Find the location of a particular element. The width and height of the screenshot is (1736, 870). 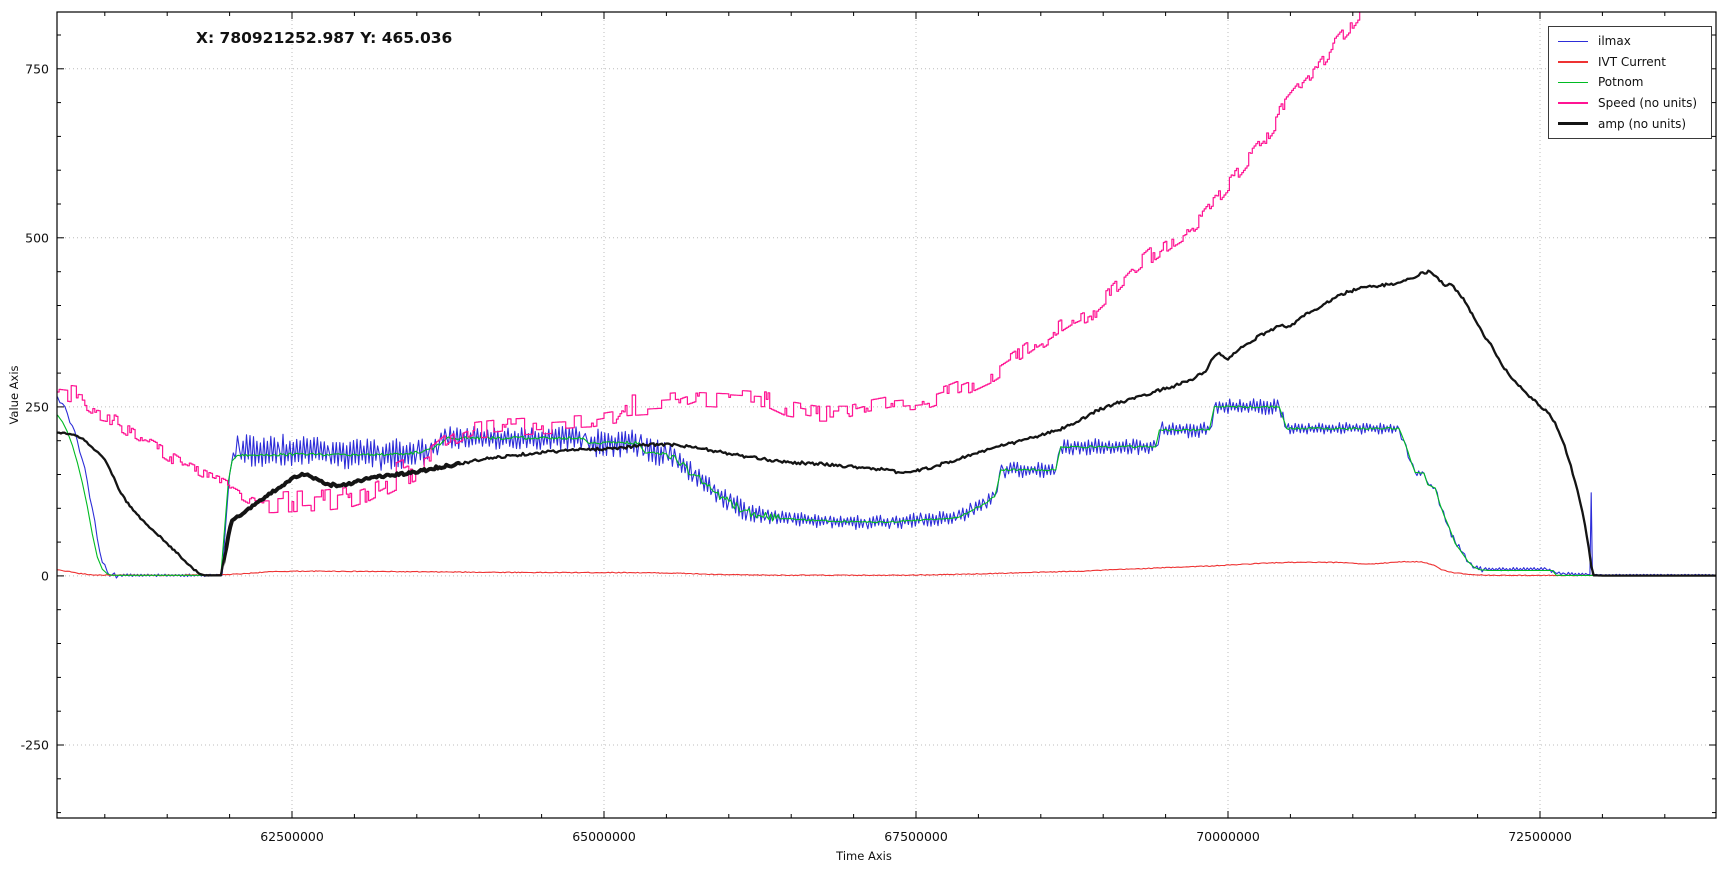

x-tick-labels: 62500000 65000000 67500000 70000000 72500000 is located at coordinates (916, 836).